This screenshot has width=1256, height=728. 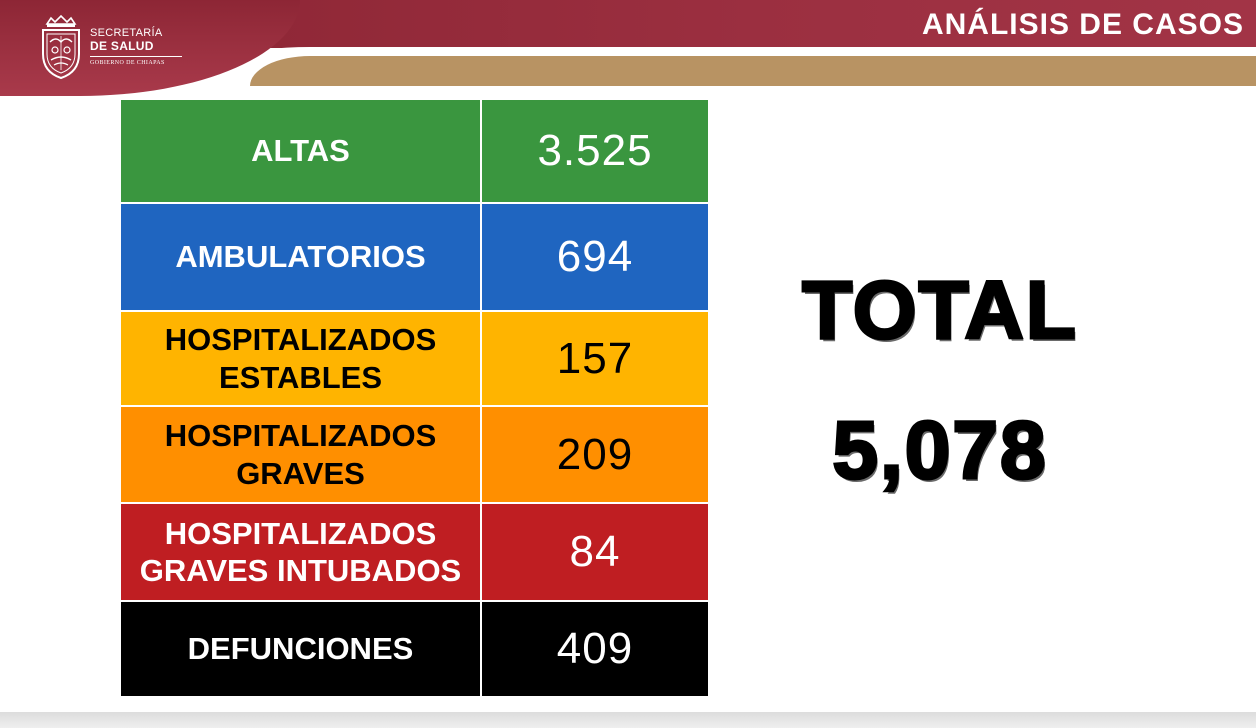 I want to click on total-block: TOTAL 5,078, so click(x=940, y=380).